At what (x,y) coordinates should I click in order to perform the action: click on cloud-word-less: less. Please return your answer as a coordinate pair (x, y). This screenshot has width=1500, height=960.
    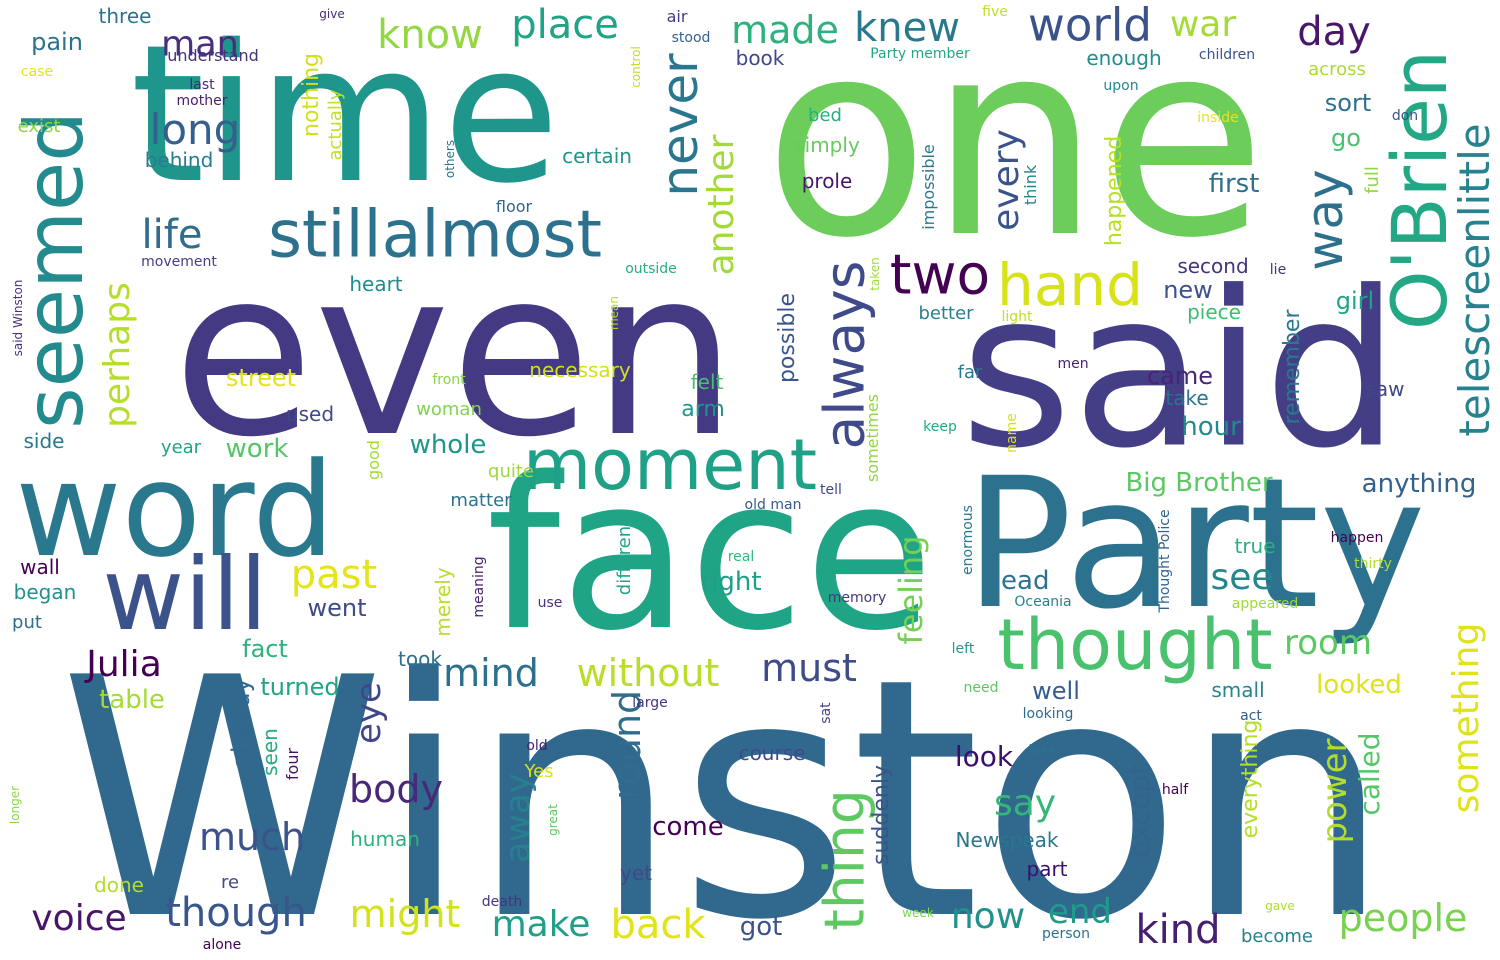
    Looking at the image, I should click on (1042, 751).